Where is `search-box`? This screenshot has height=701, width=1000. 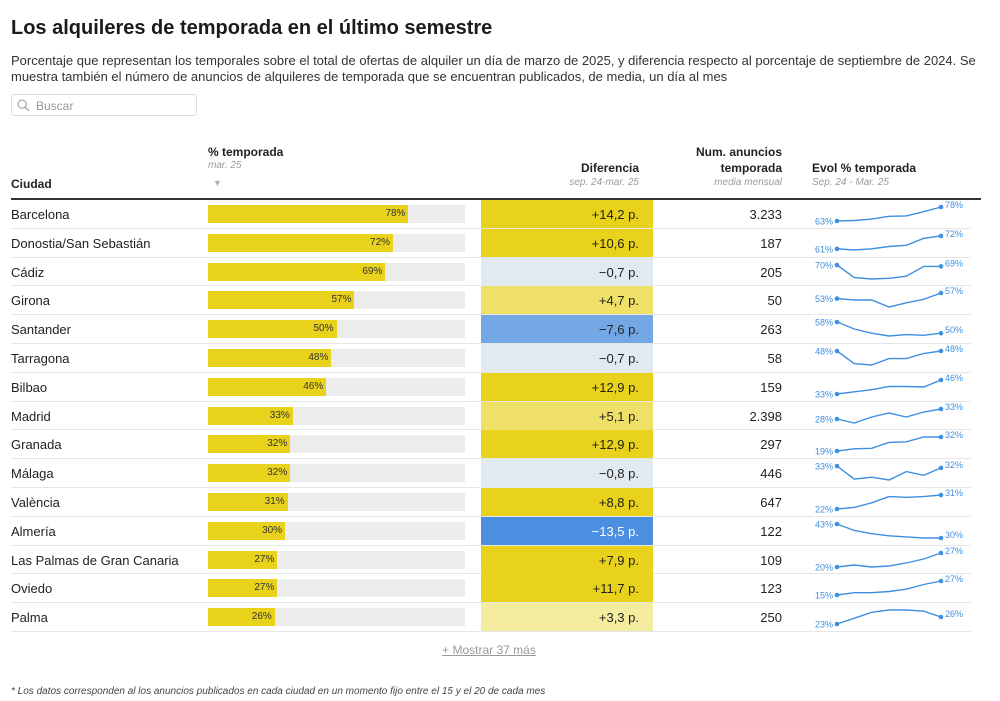
search-box is located at coordinates (104, 105).